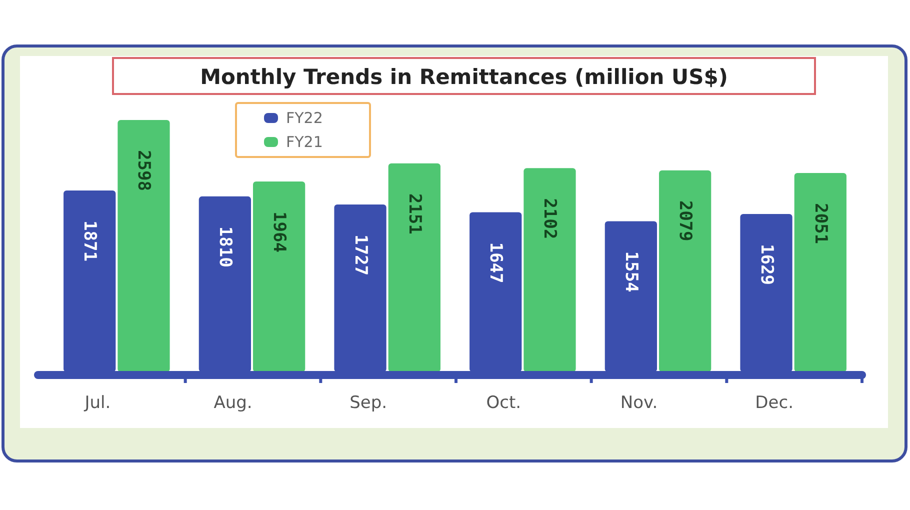  I want to click on chart-title: Monthly Trends in Remittances (million US$), so click(464, 77).